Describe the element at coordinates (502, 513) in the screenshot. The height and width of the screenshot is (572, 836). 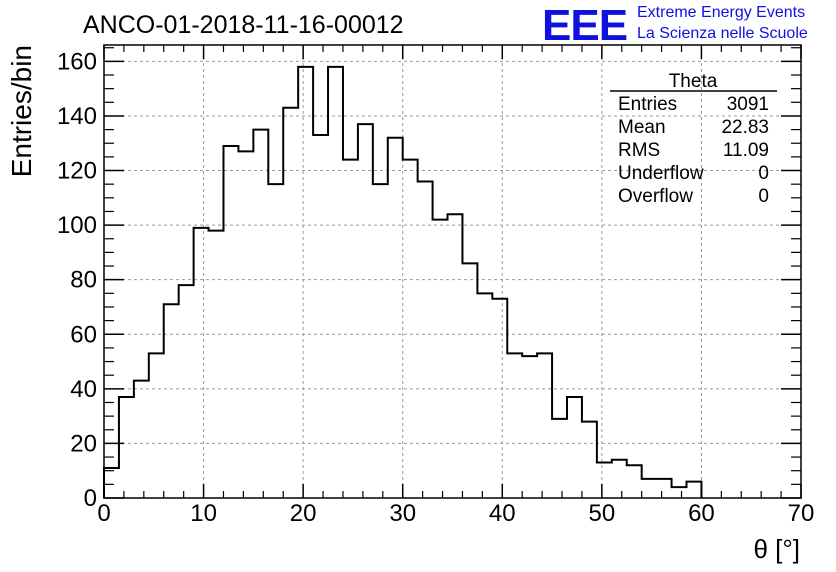
I see `x-tick-label: 40` at that location.